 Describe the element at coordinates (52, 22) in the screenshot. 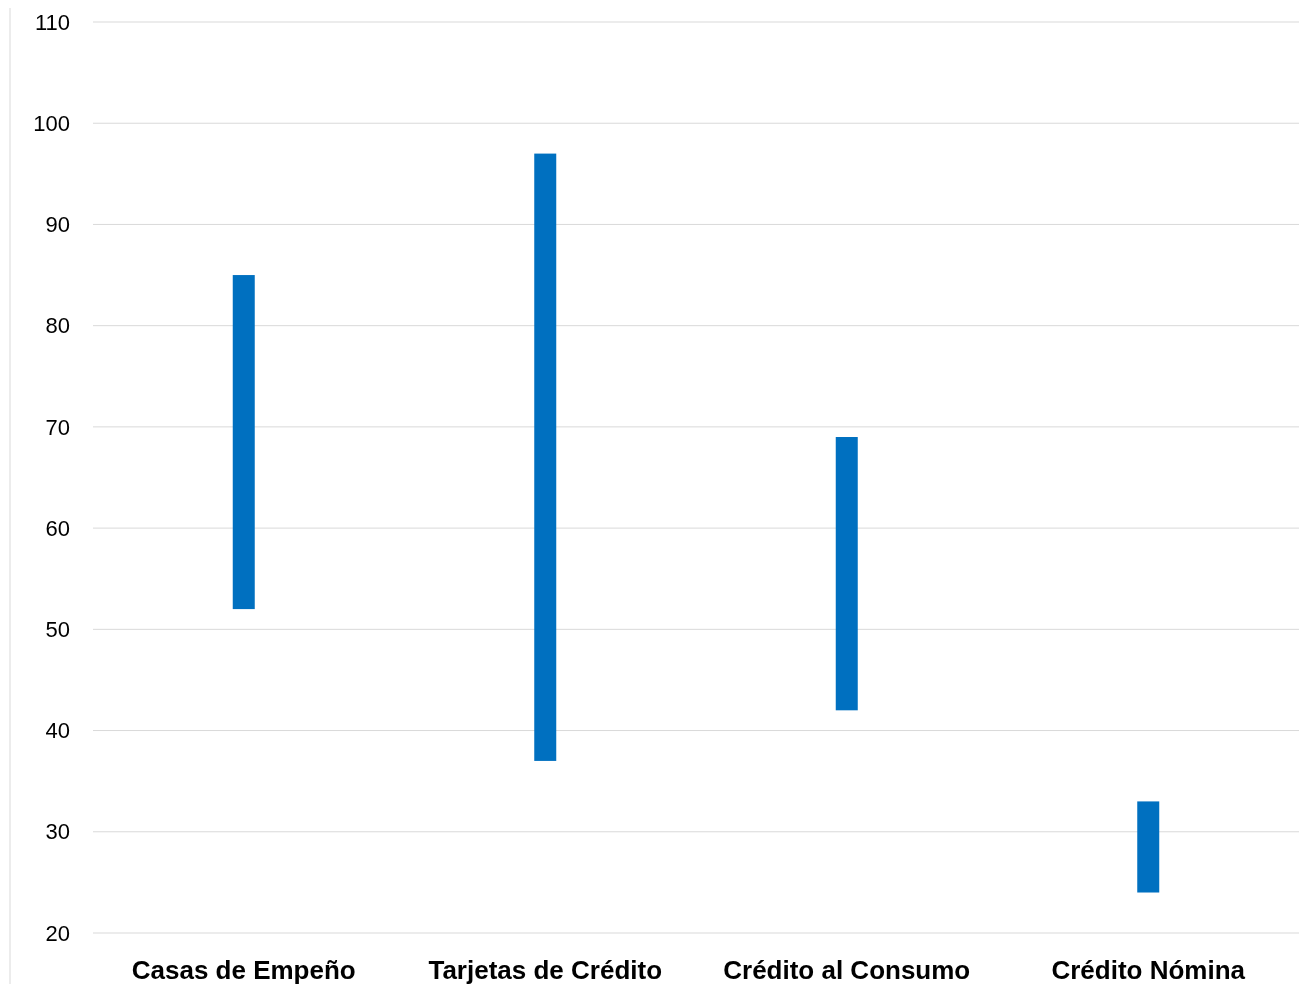

I see `y-tick-label: 110` at that location.